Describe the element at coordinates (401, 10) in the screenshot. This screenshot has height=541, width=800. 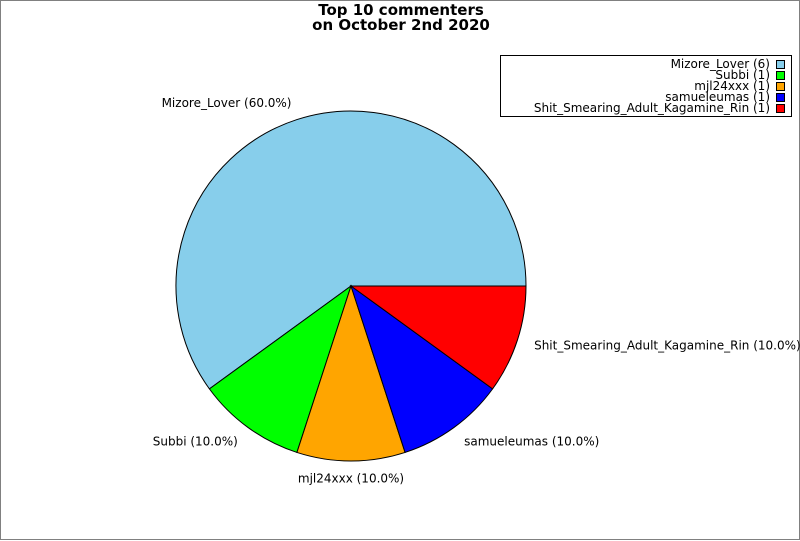
I see `chart-title-line-1: Top 10 commenters` at that location.